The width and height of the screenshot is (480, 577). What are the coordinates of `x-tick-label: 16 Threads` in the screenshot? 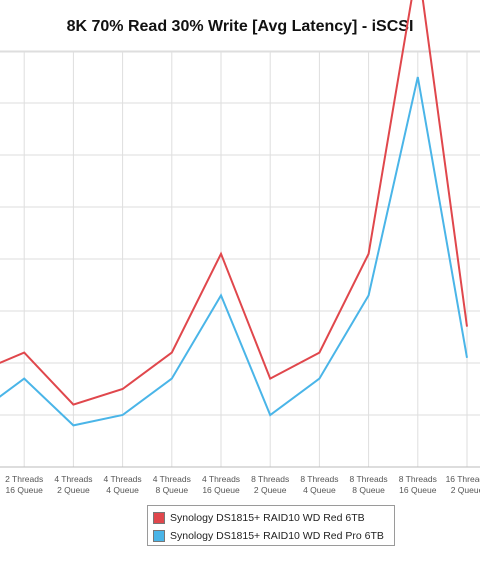 It's located at (463, 479).